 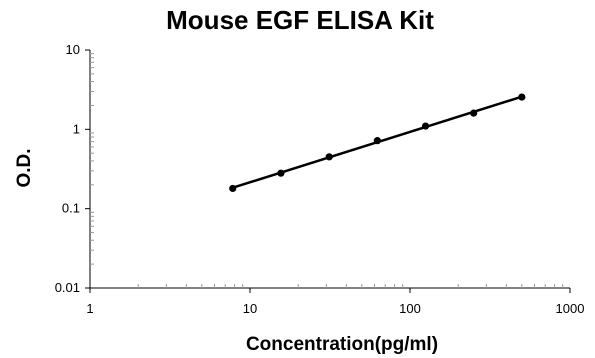 I want to click on series-group, so click(x=377, y=143).